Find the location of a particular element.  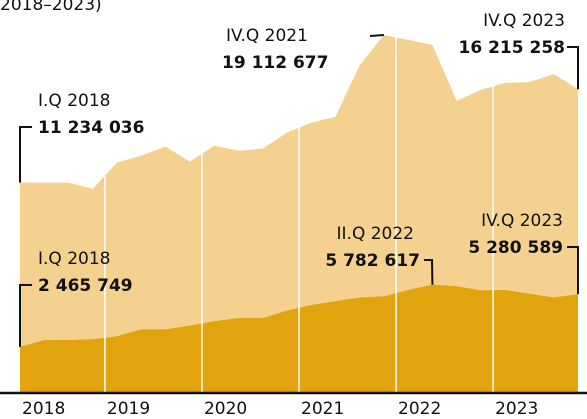

x-tick-label: 2020 is located at coordinates (225, 409).